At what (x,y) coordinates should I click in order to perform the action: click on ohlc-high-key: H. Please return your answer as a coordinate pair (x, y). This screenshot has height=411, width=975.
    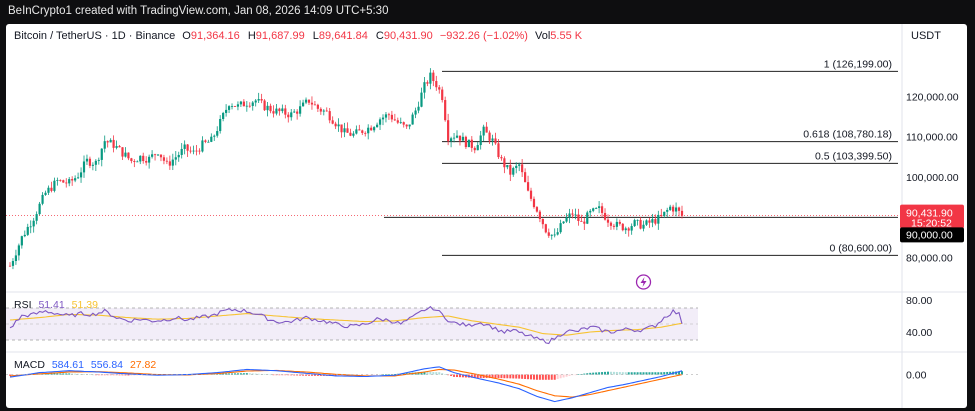
    Looking at the image, I should click on (252, 36).